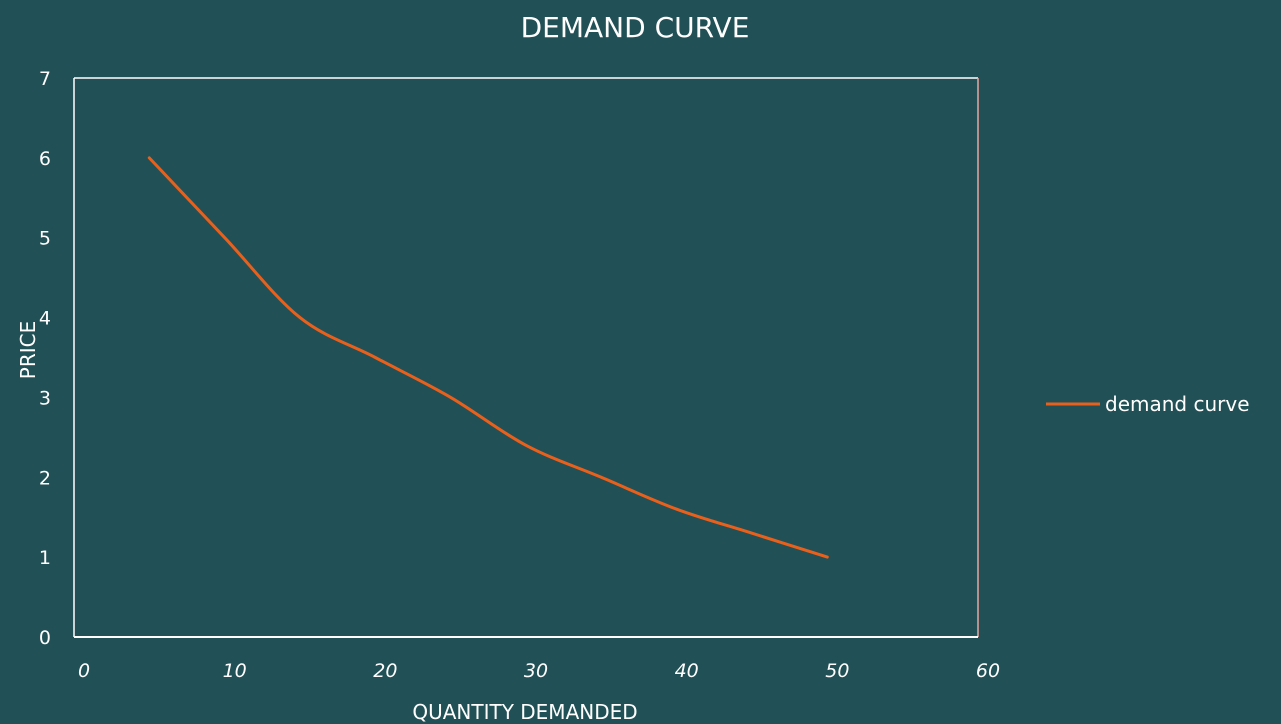 The image size is (1281, 724). I want to click on y-tick-label: 5, so click(45, 239).